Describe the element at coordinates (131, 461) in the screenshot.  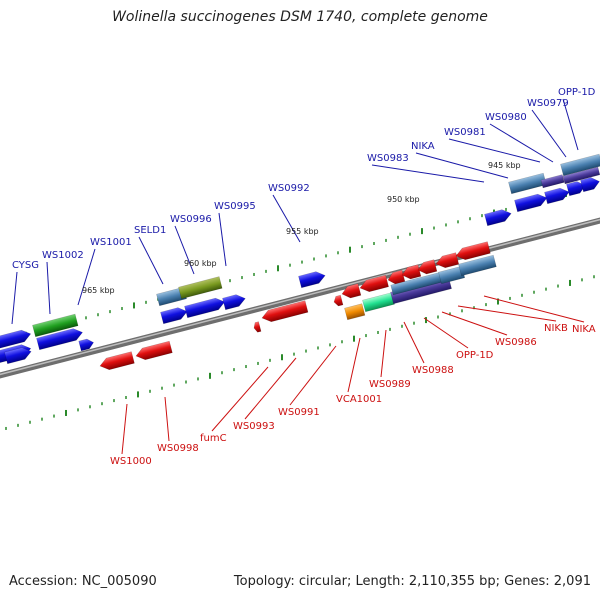
I see `reverse-gene-label: WS1000` at that location.